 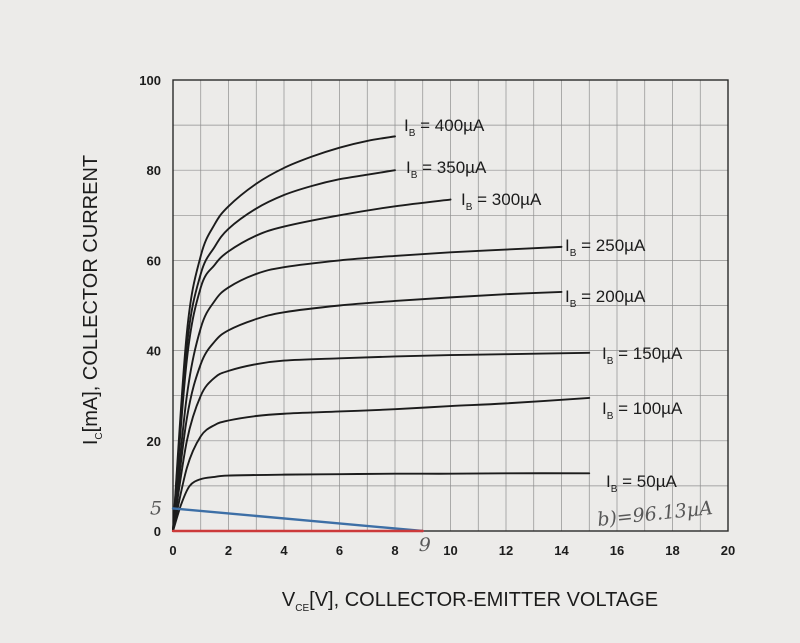 I want to click on y-tick-label: 100, so click(x=150, y=80).